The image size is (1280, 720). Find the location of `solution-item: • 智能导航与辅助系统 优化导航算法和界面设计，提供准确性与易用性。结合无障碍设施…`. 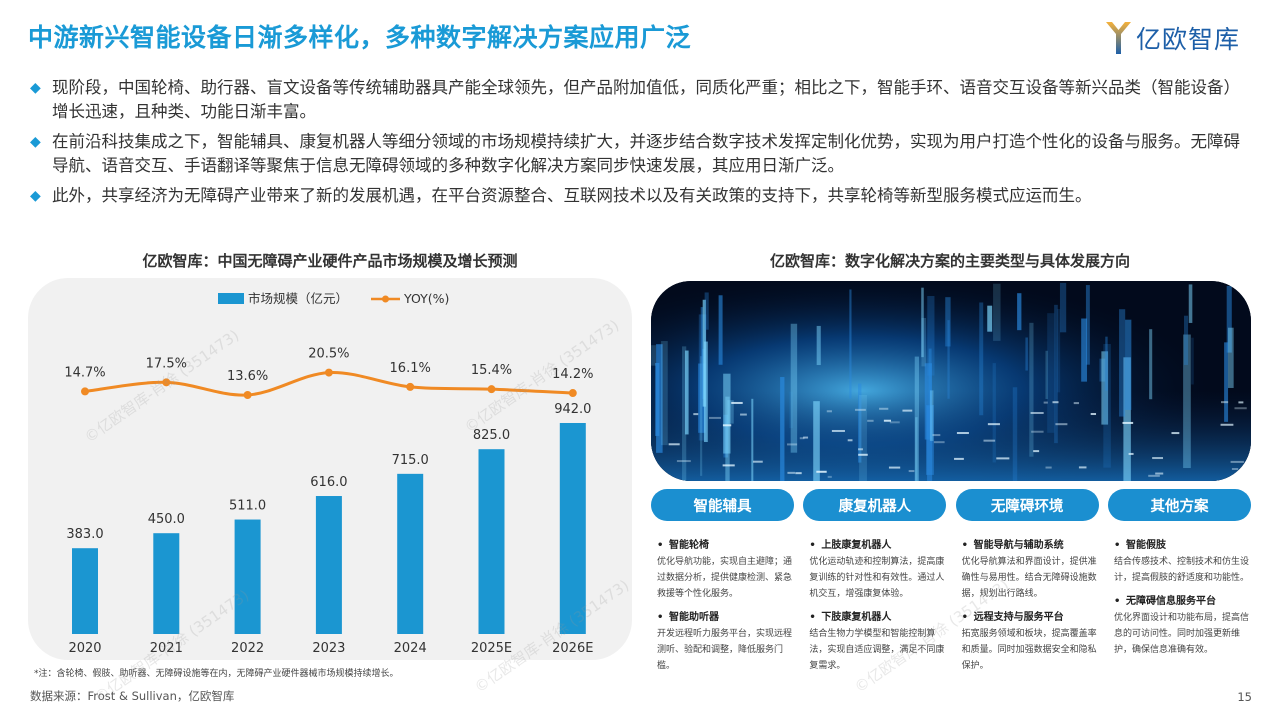

solution-item: • 智能导航与辅助系统 优化导航算法和界面设计，提供准确性与易用性。结合无障碍设施… is located at coordinates (1027, 570).